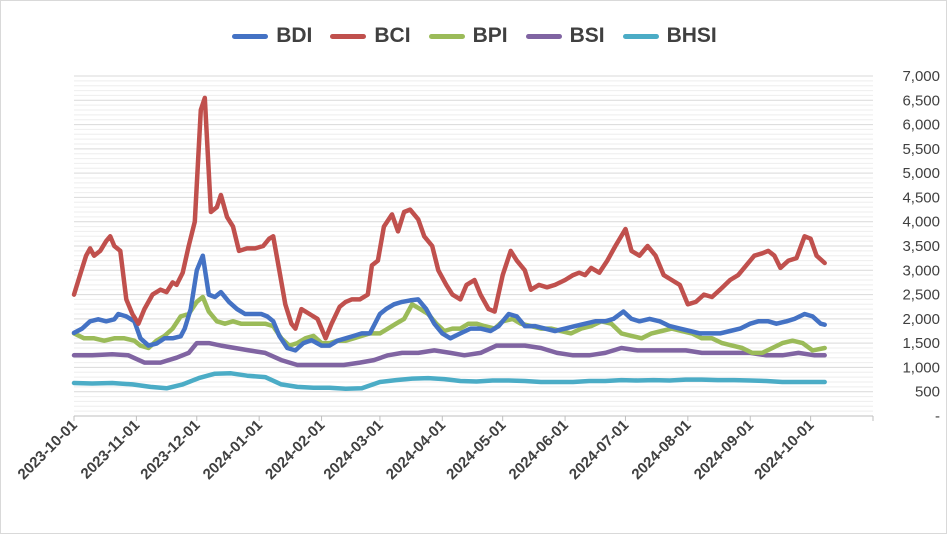 Image resolution: width=947 pixels, height=534 pixels. I want to click on legend-item-bhsi: BHSI, so click(669, 36).